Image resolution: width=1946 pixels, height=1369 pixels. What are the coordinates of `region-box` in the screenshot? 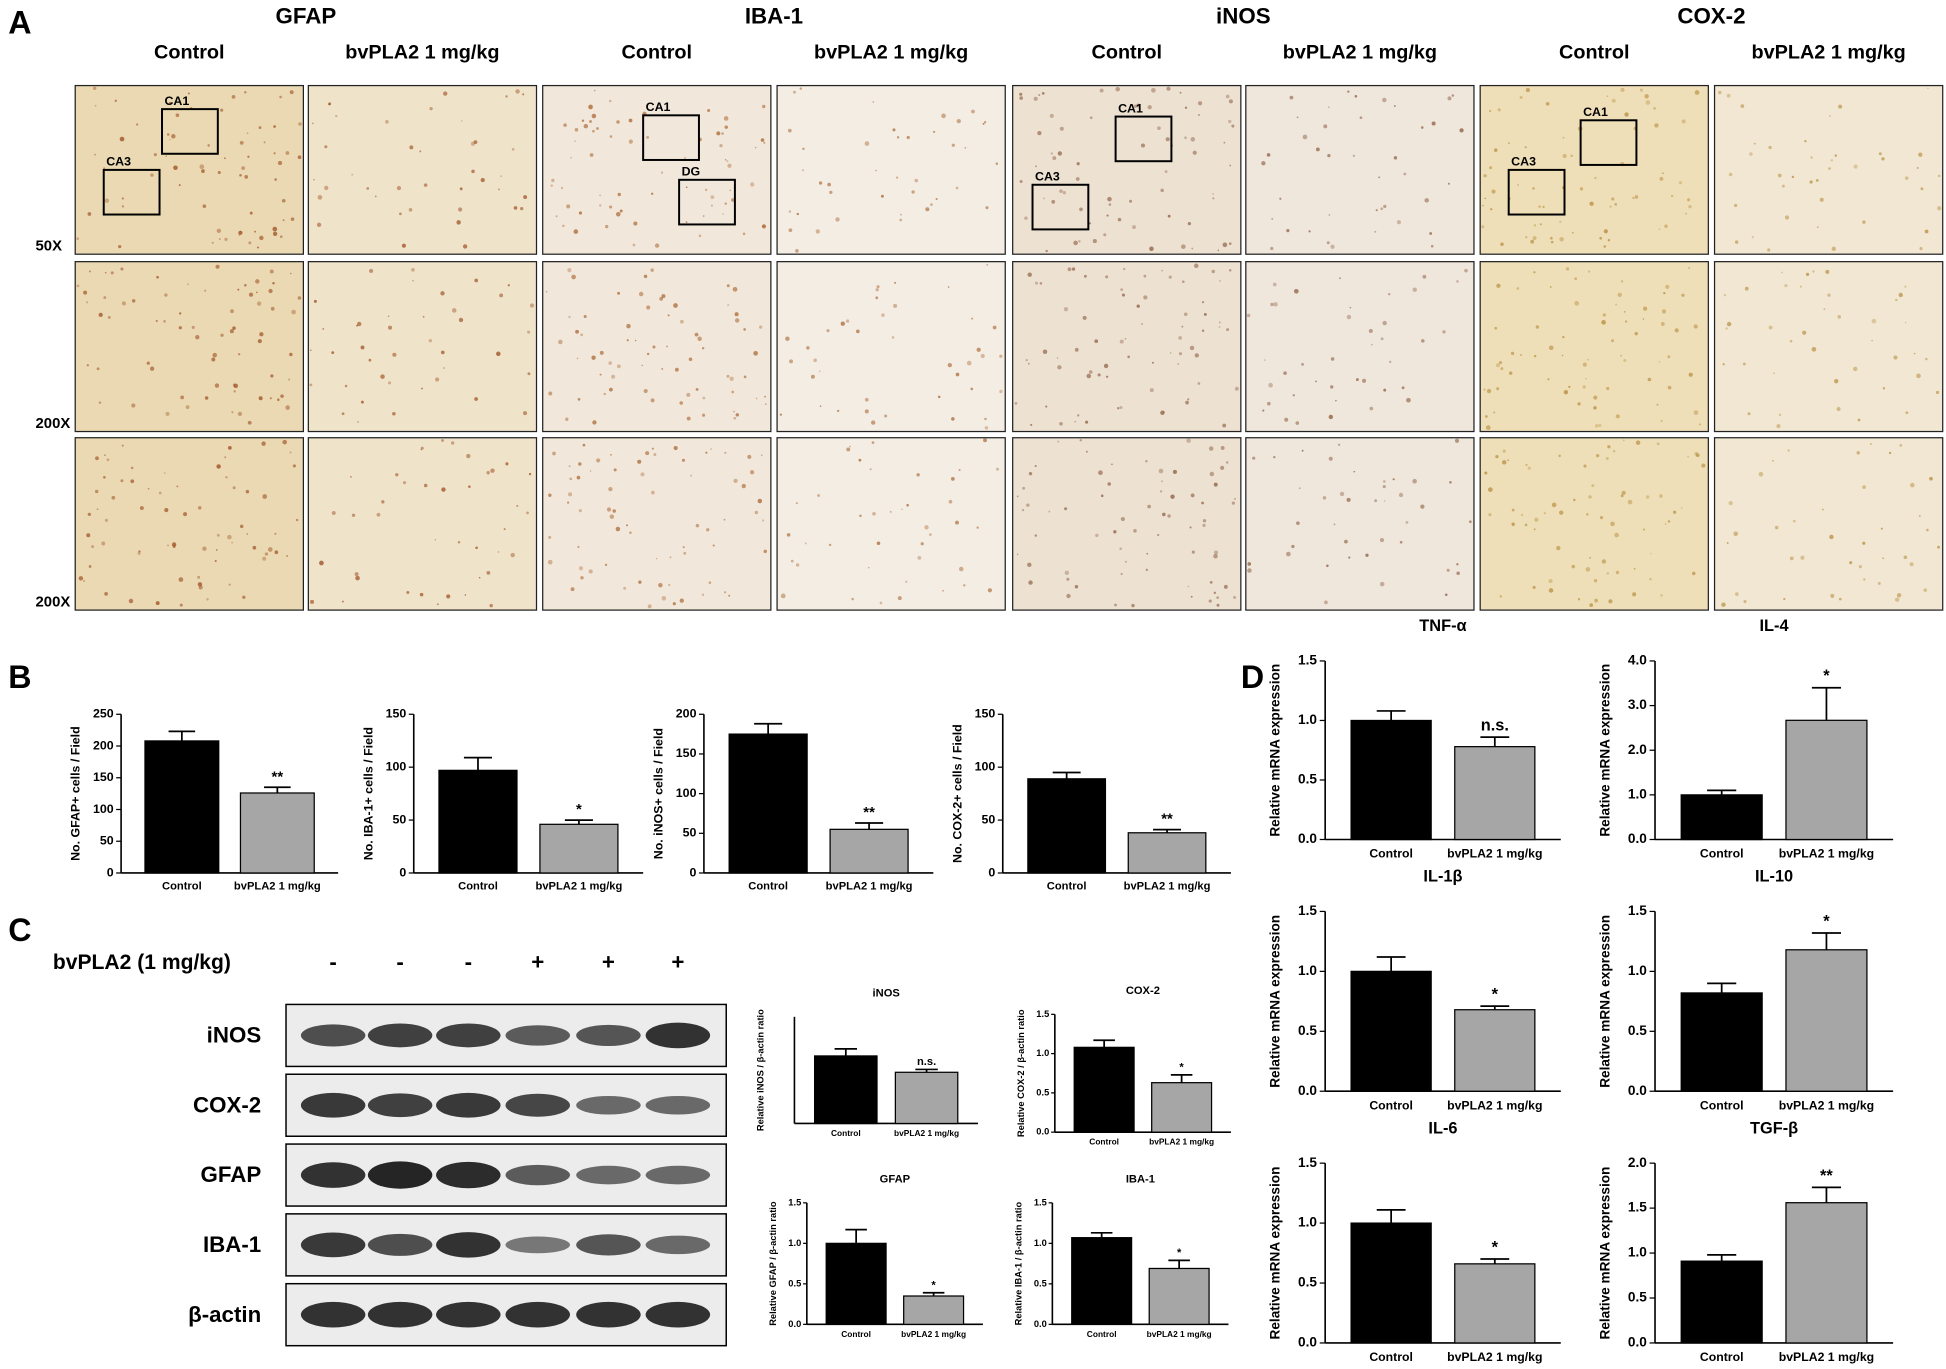 It's located at (190, 131).